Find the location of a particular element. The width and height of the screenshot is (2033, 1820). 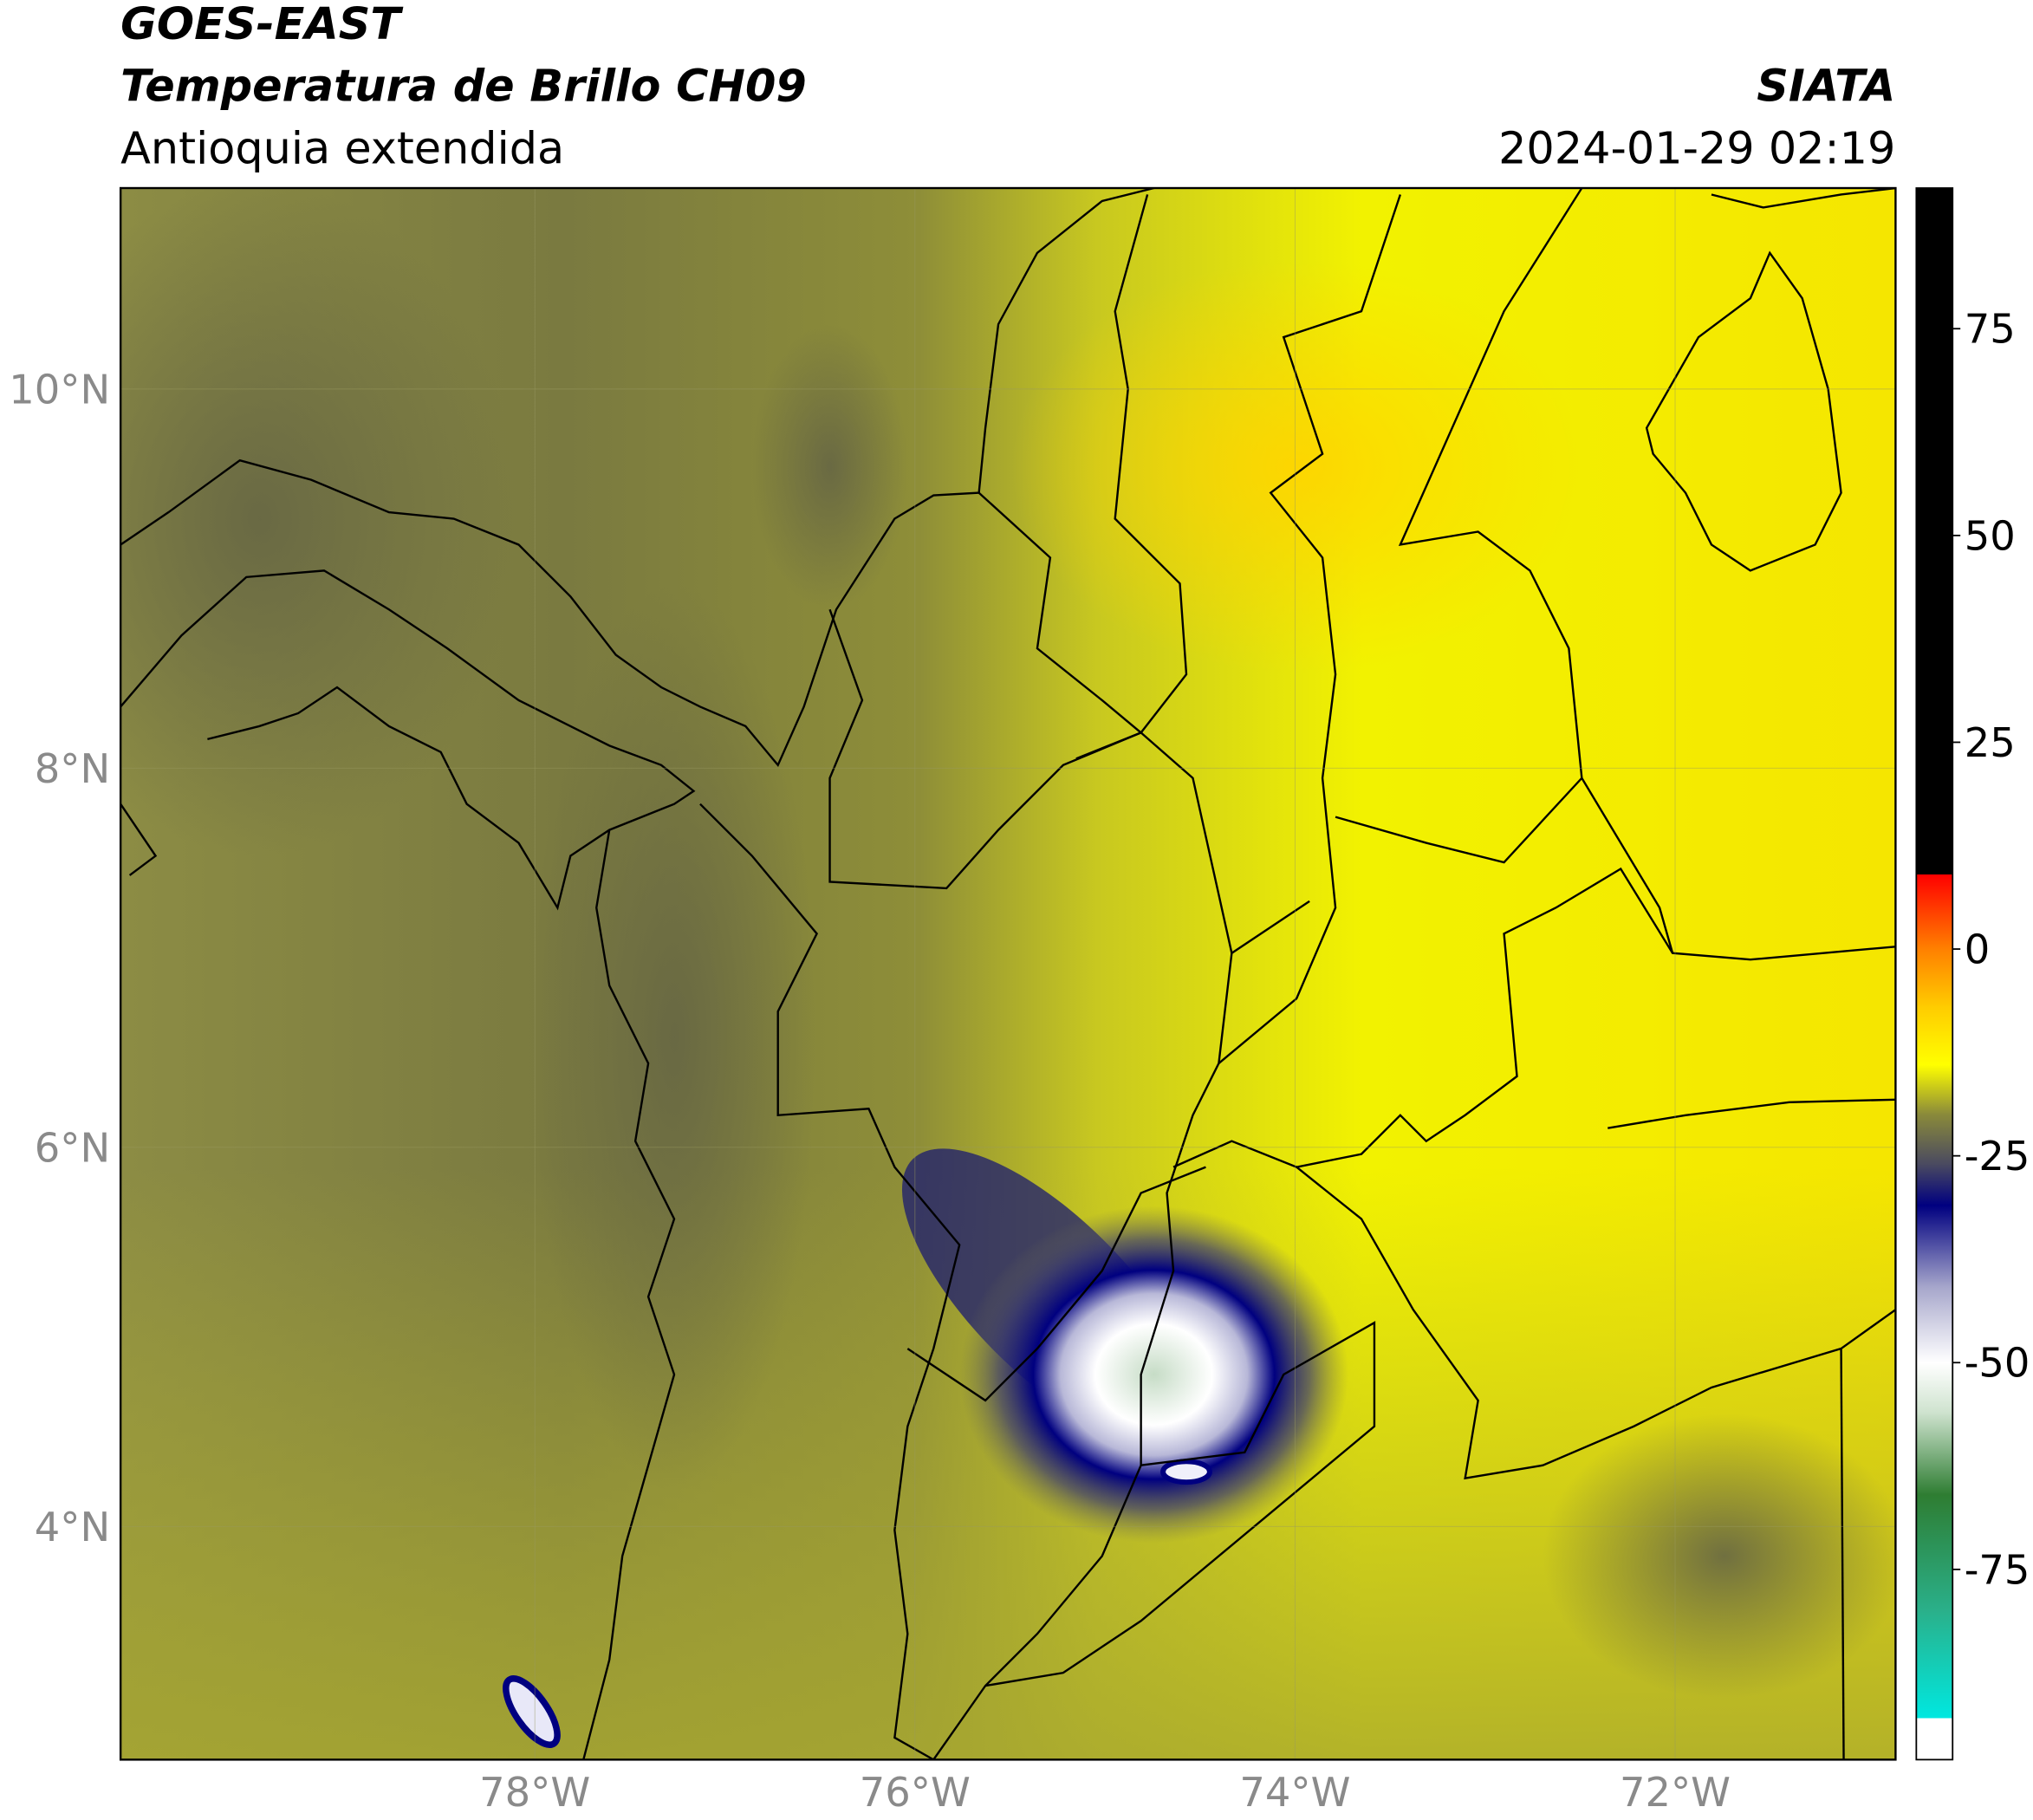

y-tick-label: 8°N is located at coordinates (72, 768).